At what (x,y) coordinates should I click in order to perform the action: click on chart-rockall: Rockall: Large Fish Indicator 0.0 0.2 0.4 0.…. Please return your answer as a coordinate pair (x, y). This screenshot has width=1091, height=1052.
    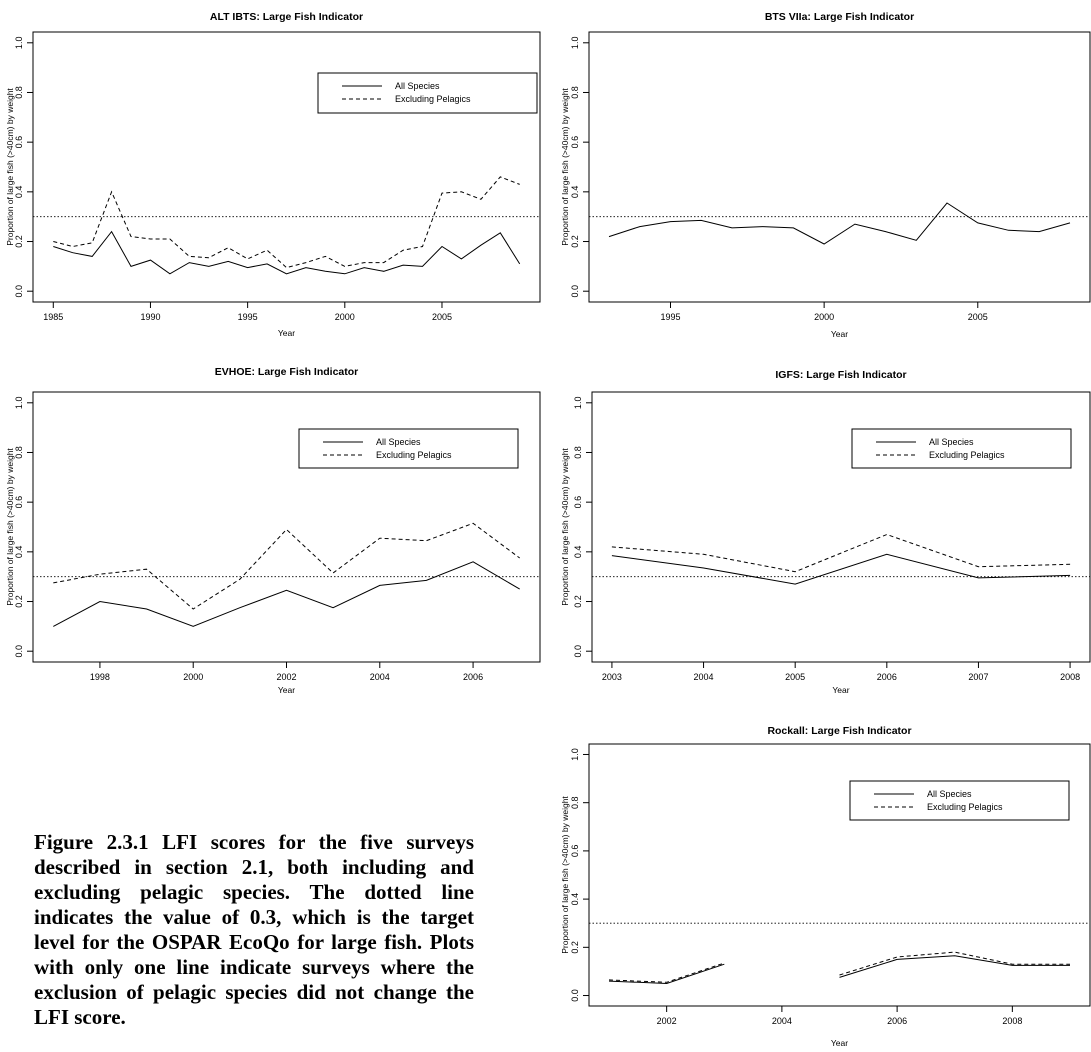
    Looking at the image, I should click on (825, 886).